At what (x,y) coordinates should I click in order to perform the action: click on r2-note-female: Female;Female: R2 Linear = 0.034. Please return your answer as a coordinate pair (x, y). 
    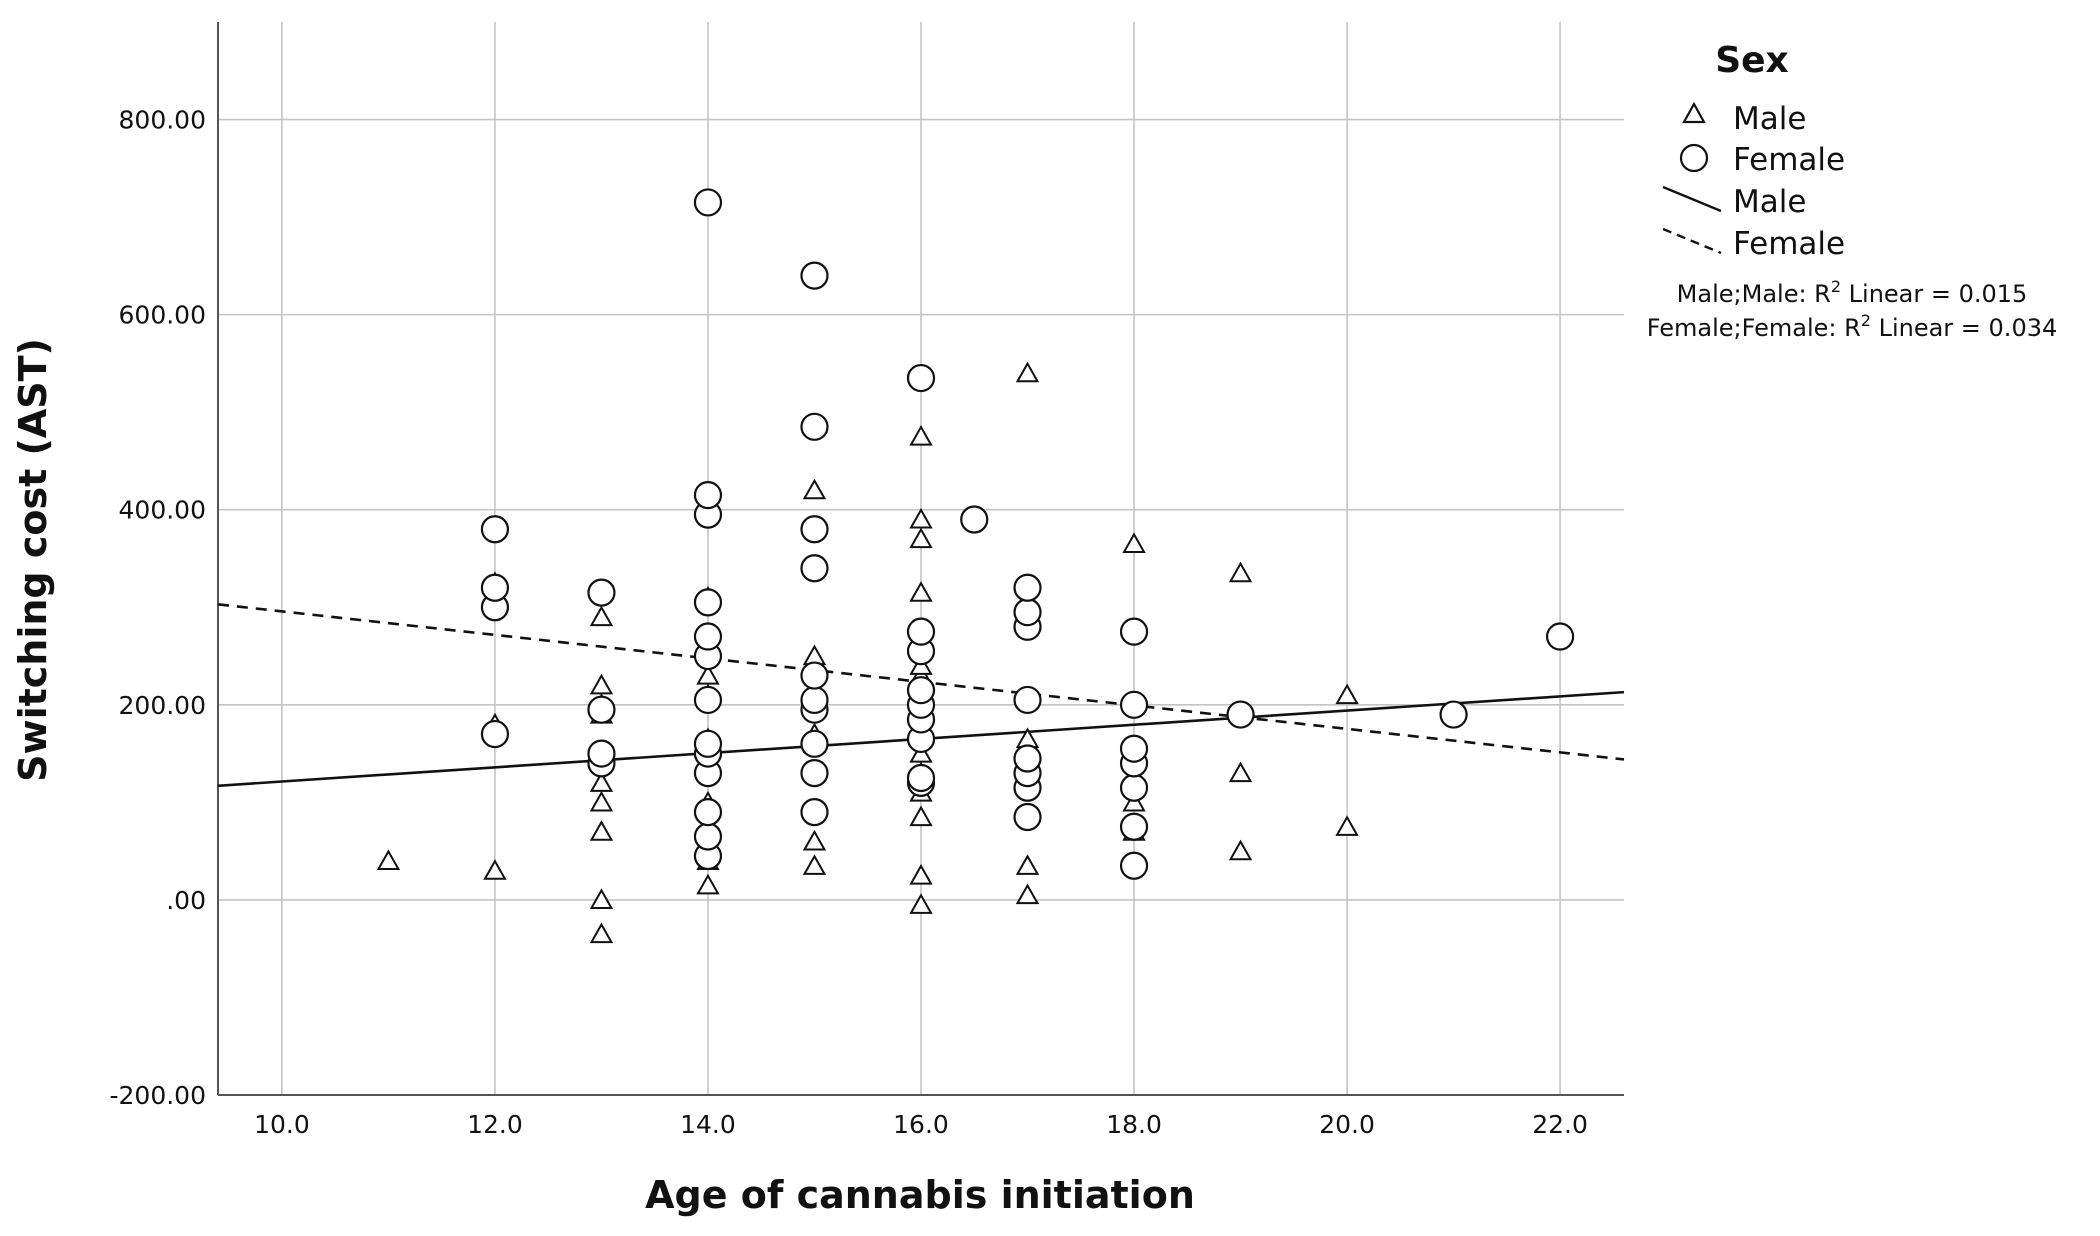
    Looking at the image, I should click on (1852, 326).